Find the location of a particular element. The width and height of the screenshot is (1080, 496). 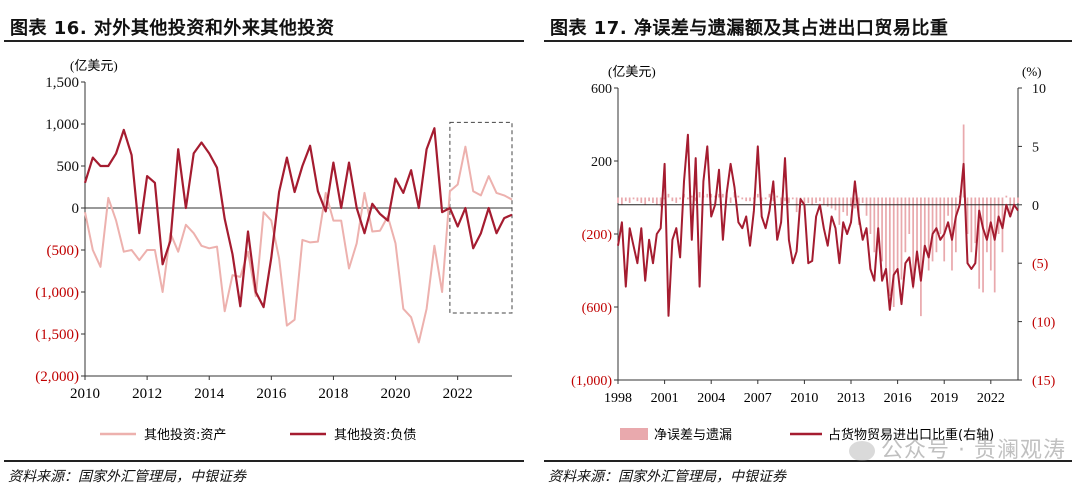

right-y-tick-label: (600) is located at coordinates (597, 308).